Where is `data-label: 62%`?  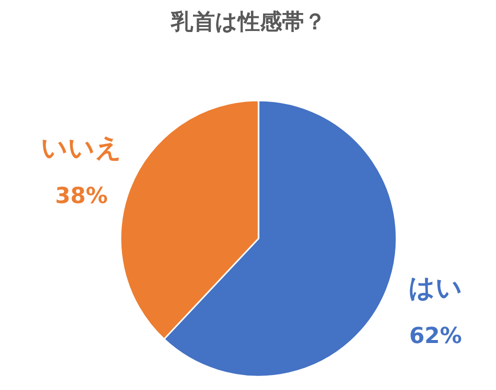
data-label: 62% is located at coordinates (435, 337).